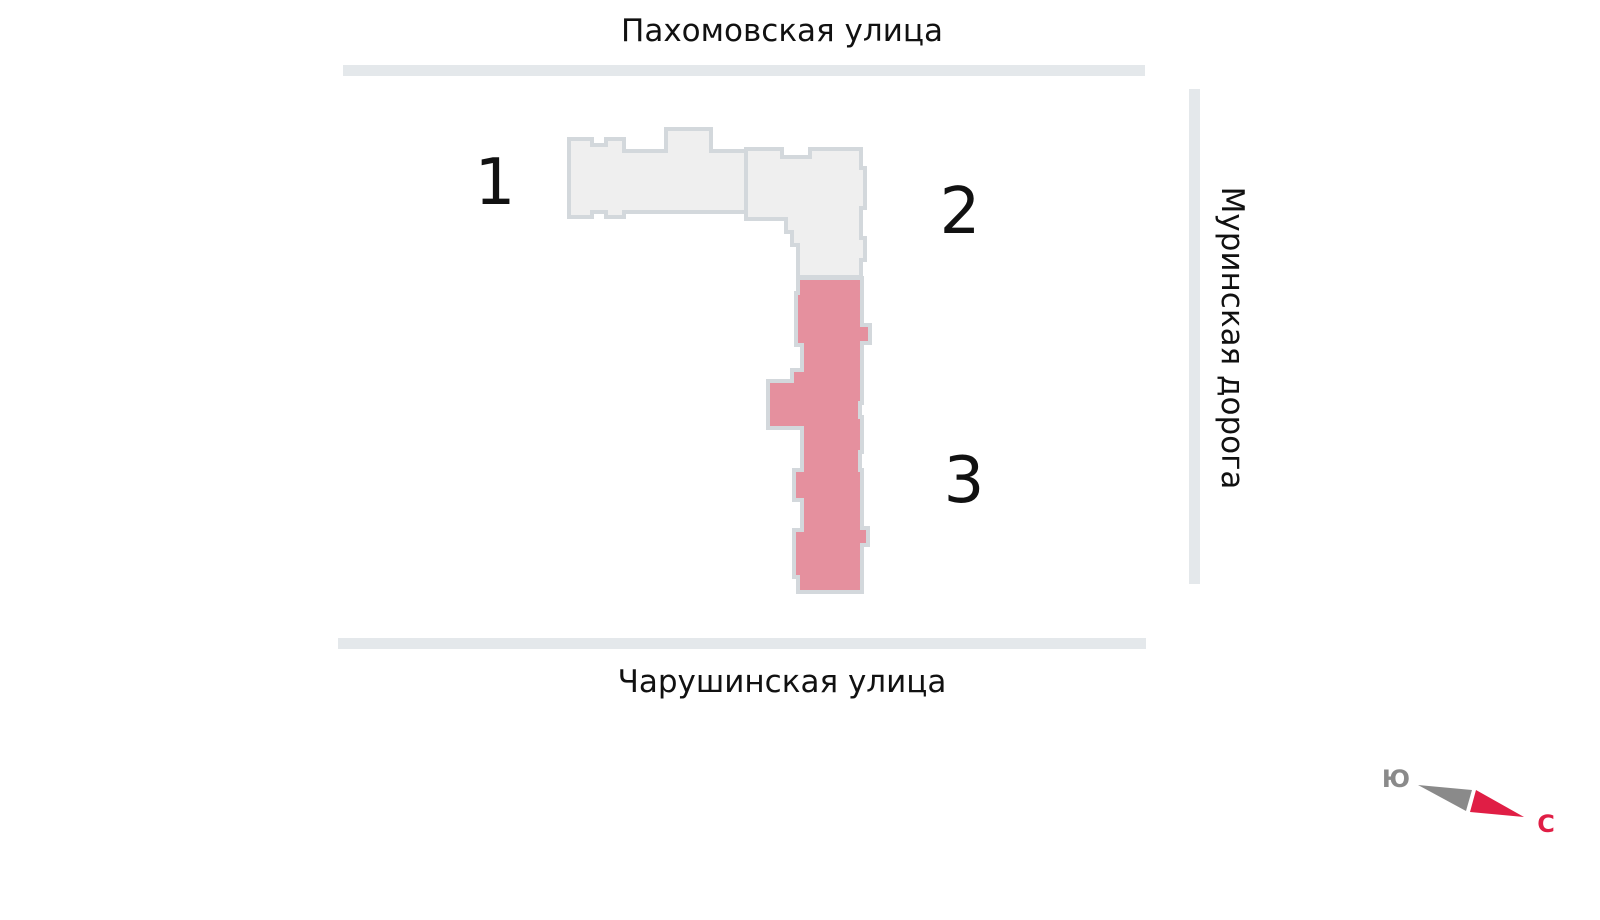 This screenshot has height=920, width=1600. What do you see at coordinates (495, 183) in the screenshot?
I see `building-number-1: 1` at bounding box center [495, 183].